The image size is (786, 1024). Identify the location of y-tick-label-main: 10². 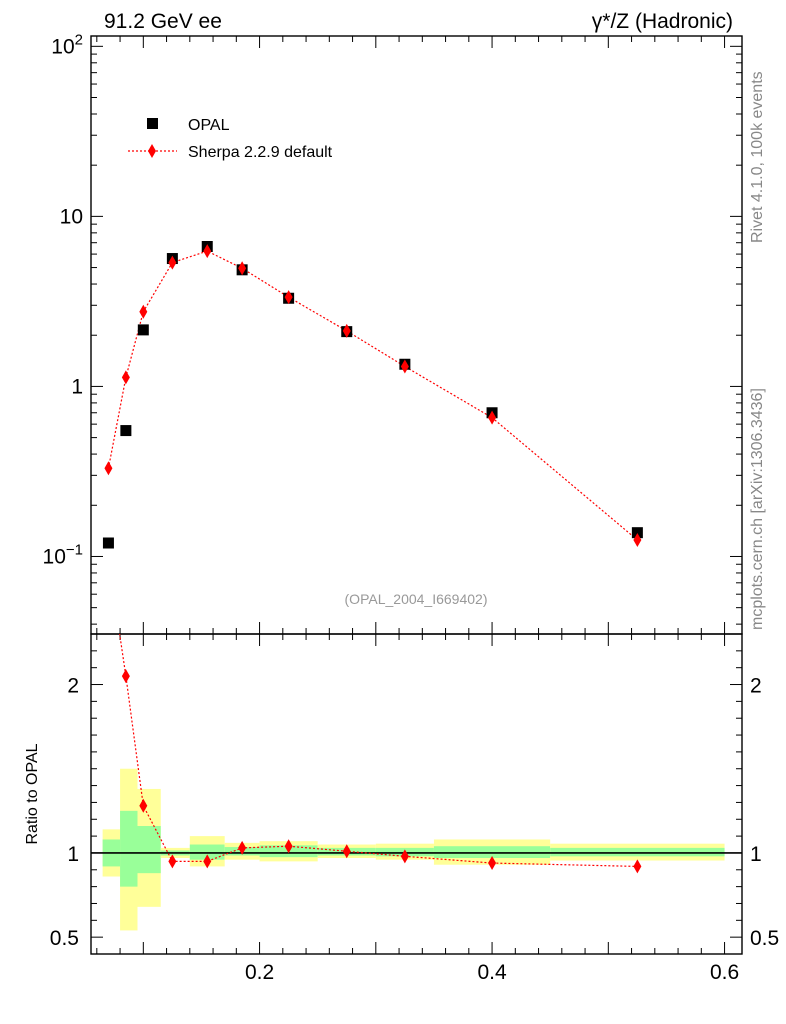
(67, 44).